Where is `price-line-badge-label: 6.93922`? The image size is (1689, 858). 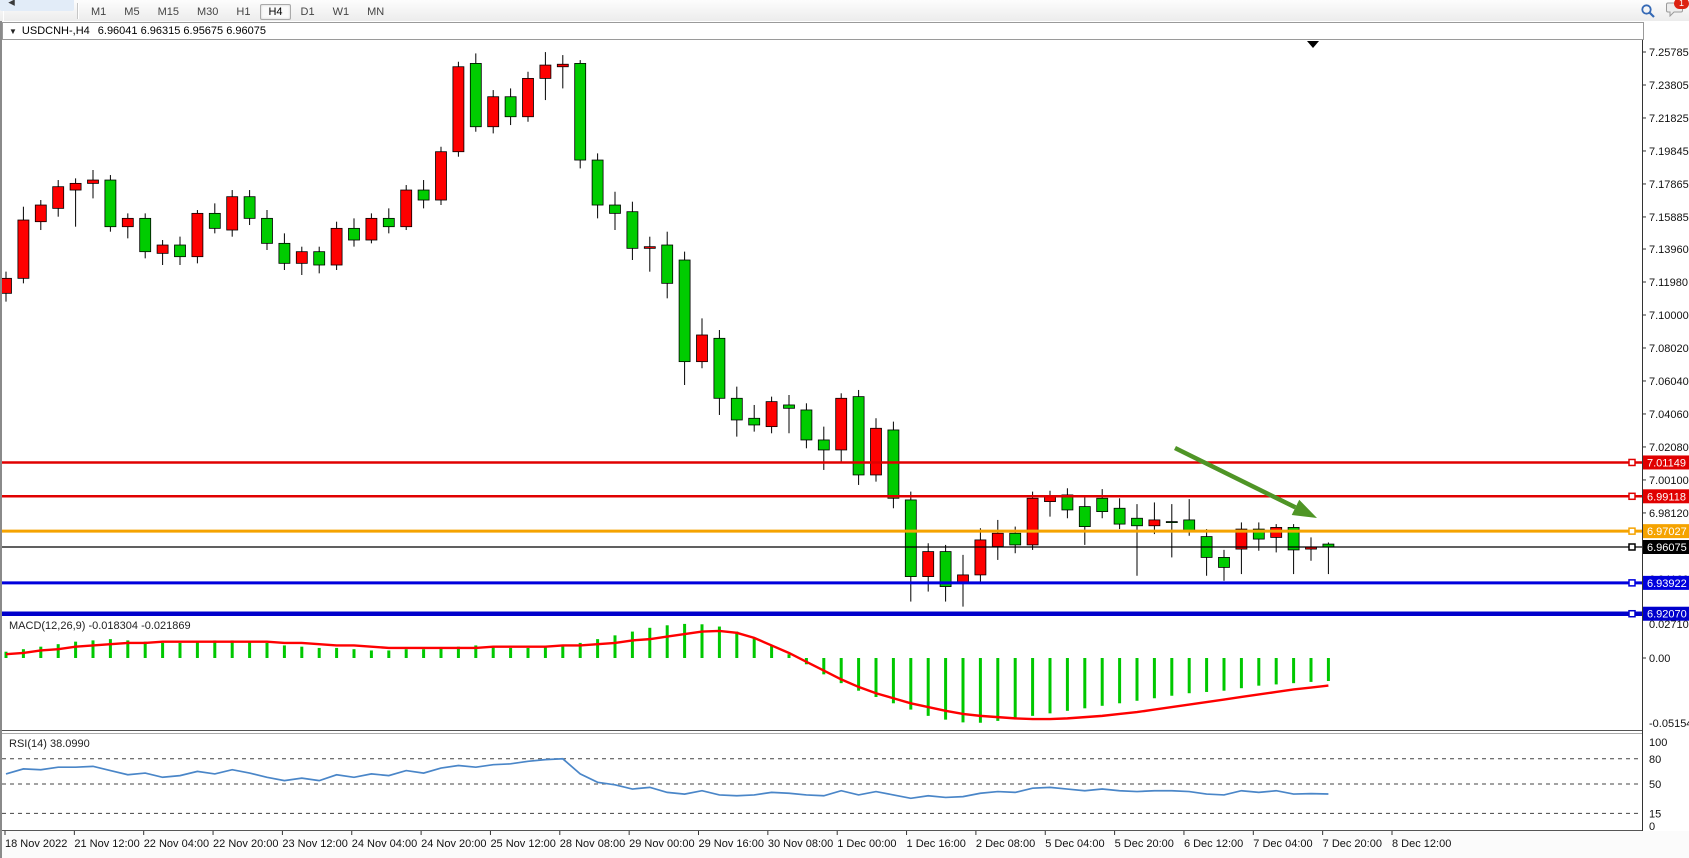
price-line-badge-label: 6.93922 is located at coordinates (1667, 584).